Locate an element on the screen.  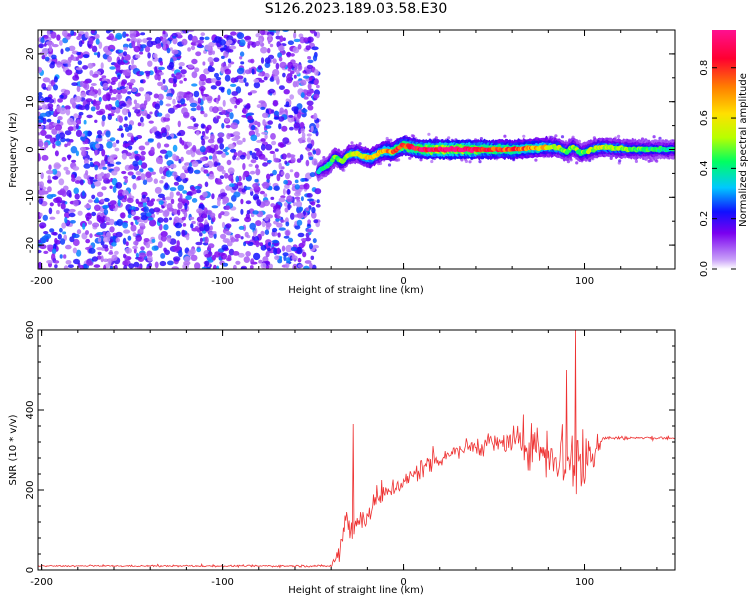
x-tick-label: 0 is located at coordinates (403, 281).